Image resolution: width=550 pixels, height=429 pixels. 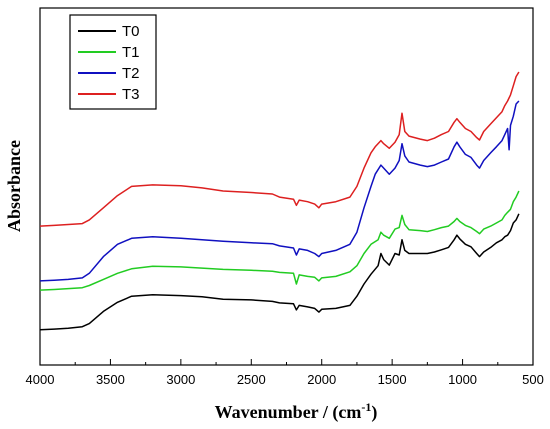 What do you see at coordinates (131, 52) in the screenshot?
I see `legend-label-t1: T1` at bounding box center [131, 52].